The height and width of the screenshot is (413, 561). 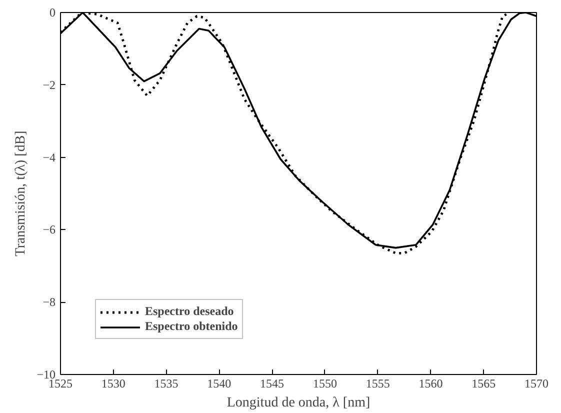 What do you see at coordinates (272, 383) in the screenshot?
I see `x-tick-label: 1545` at bounding box center [272, 383].